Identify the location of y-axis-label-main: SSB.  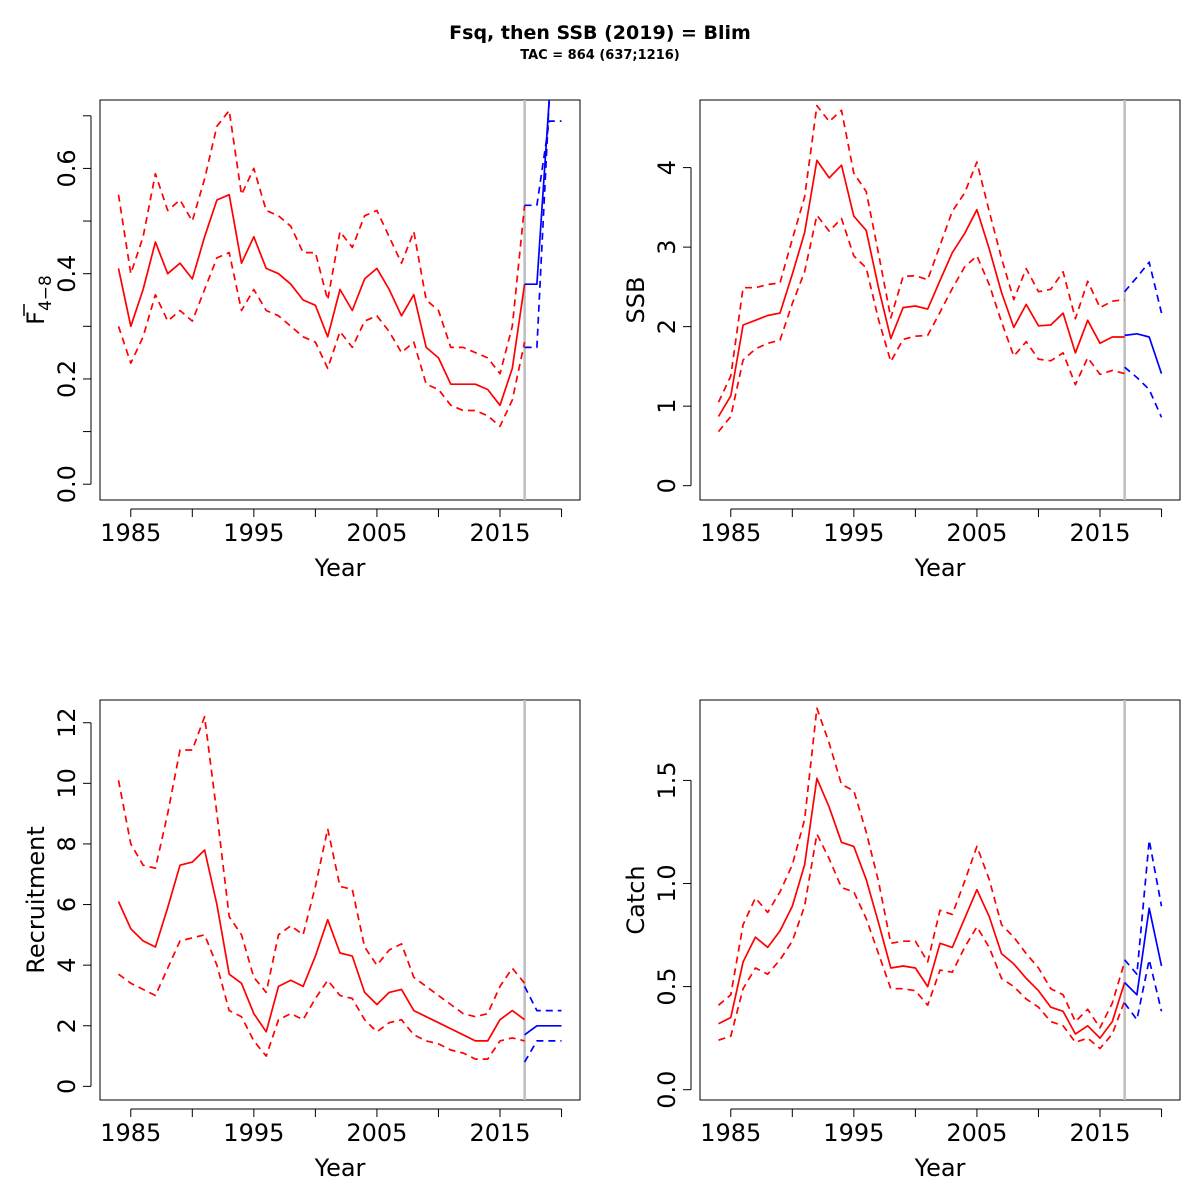
(636, 300).